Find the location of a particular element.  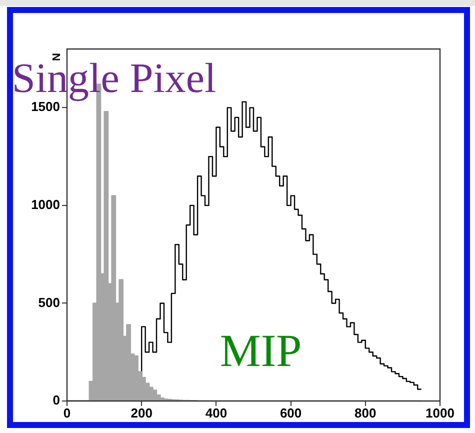

y-tick-label: 1500 is located at coordinates (45, 106).